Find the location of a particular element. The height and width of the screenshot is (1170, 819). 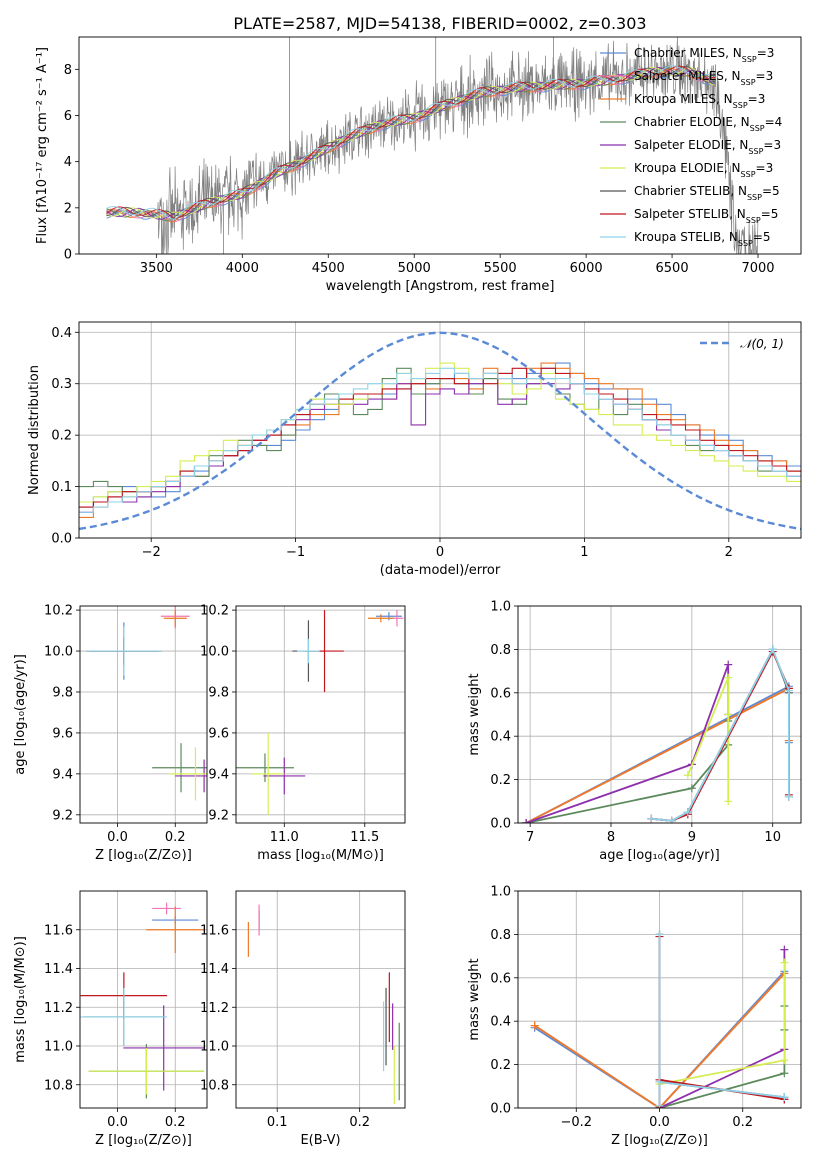

y-tick-label: 0.6 is located at coordinates (500, 978).